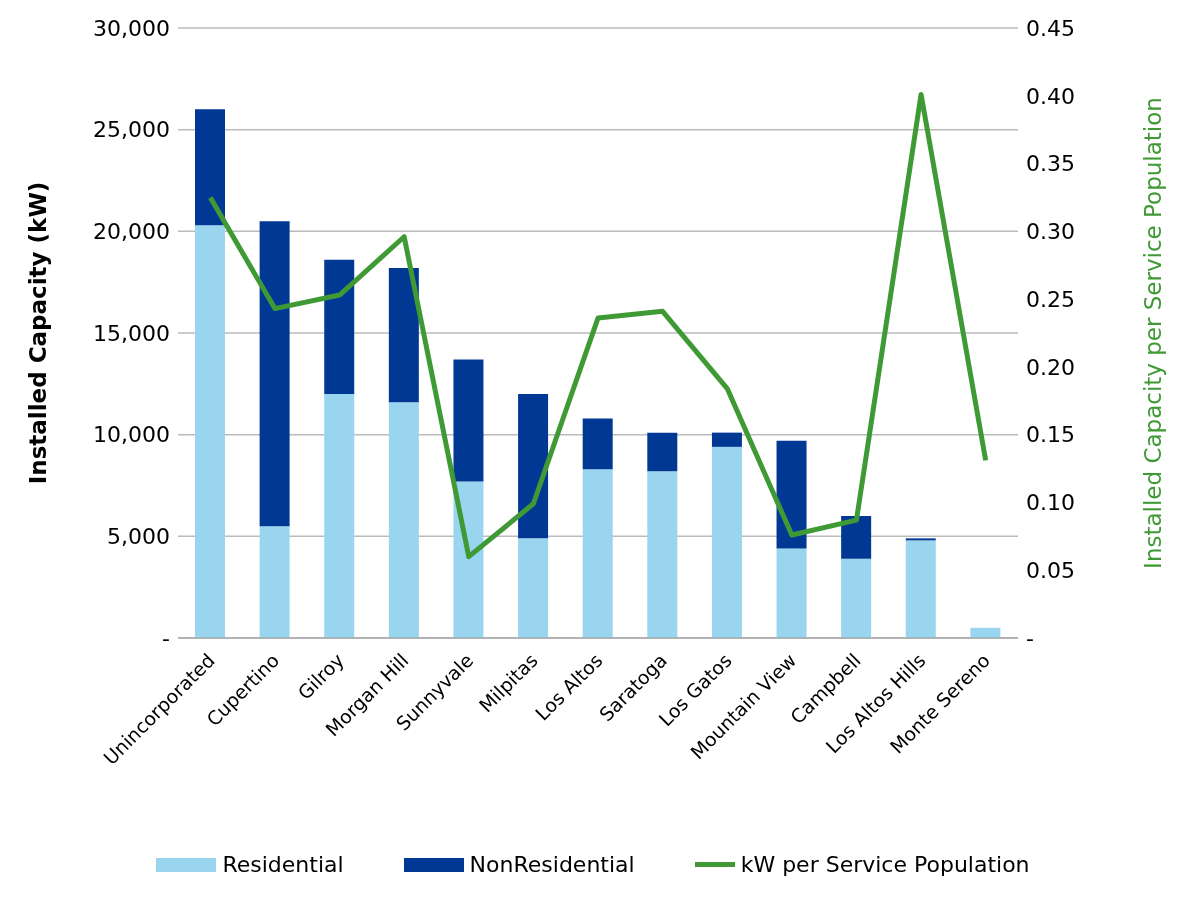 Image resolution: width=1188 pixels, height=907 pixels. What do you see at coordinates (131, 232) in the screenshot?
I see `y-tick-label: 20,000` at bounding box center [131, 232].